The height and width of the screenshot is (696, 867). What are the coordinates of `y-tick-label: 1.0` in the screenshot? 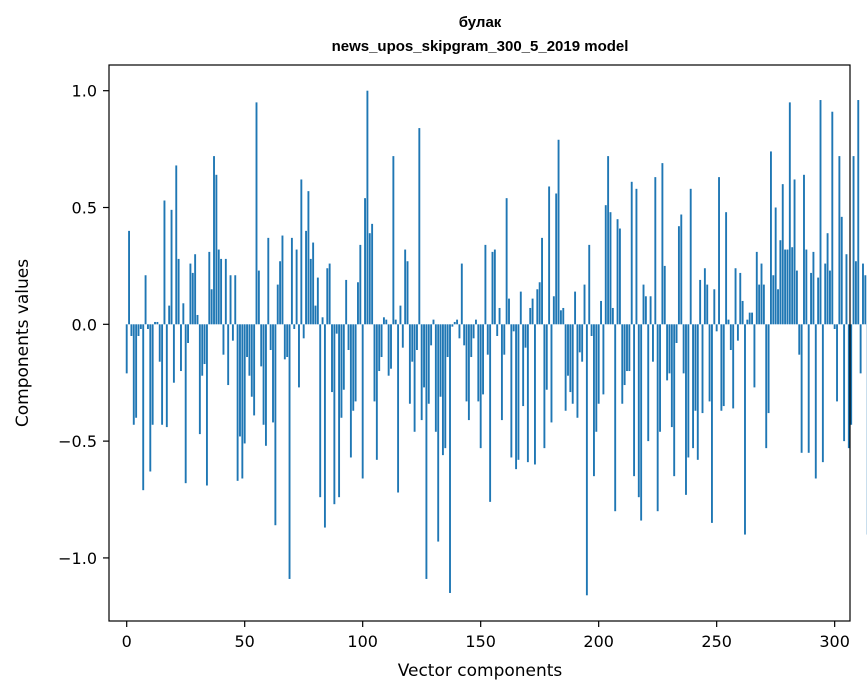 It's located at (84, 91).